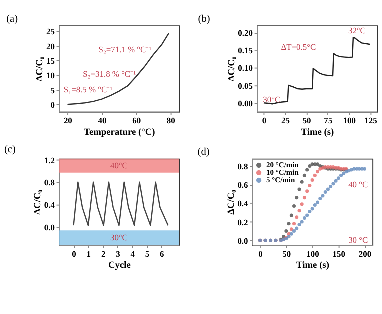  Describe the element at coordinates (365, 253) in the screenshot. I see `x-tick-label: 200` at that location.